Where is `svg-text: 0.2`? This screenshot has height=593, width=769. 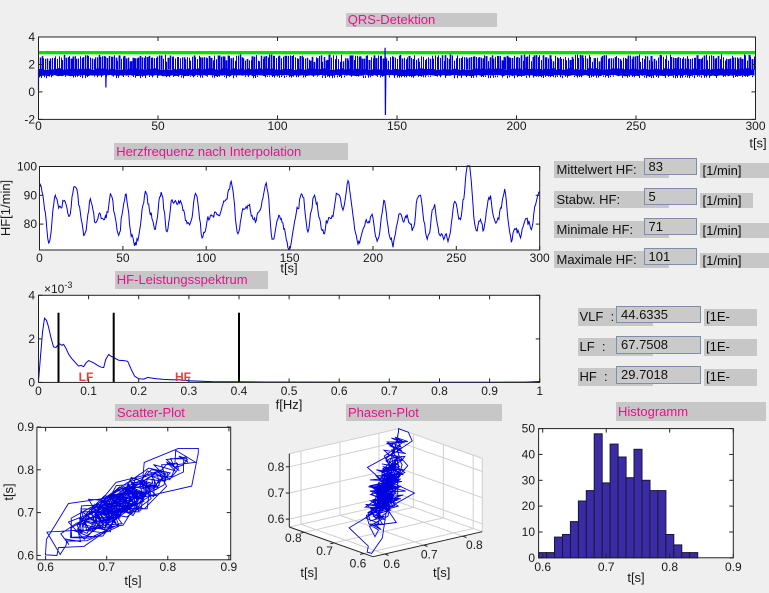
svg-text: 0.2 is located at coordinates (138, 391).